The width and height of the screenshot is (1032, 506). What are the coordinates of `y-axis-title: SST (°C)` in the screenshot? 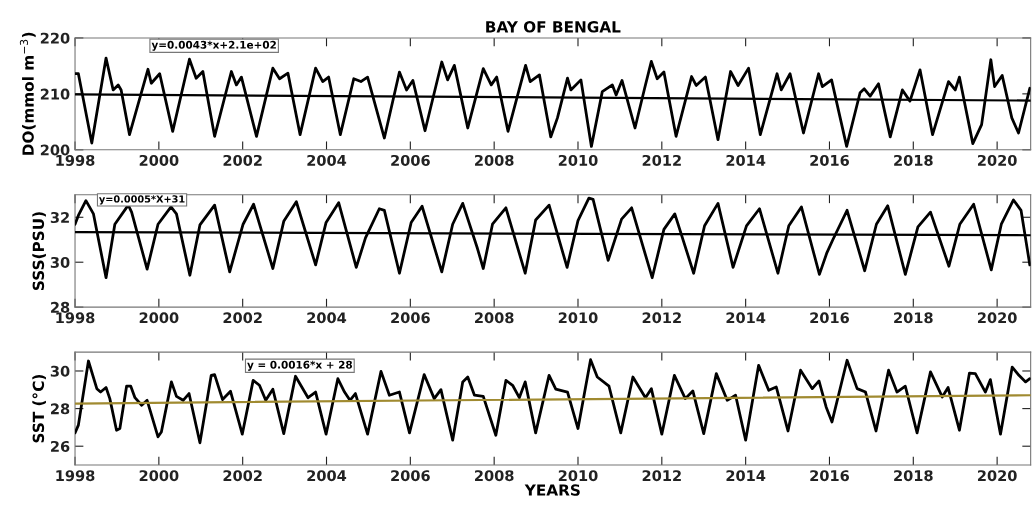 It's located at (39, 408).